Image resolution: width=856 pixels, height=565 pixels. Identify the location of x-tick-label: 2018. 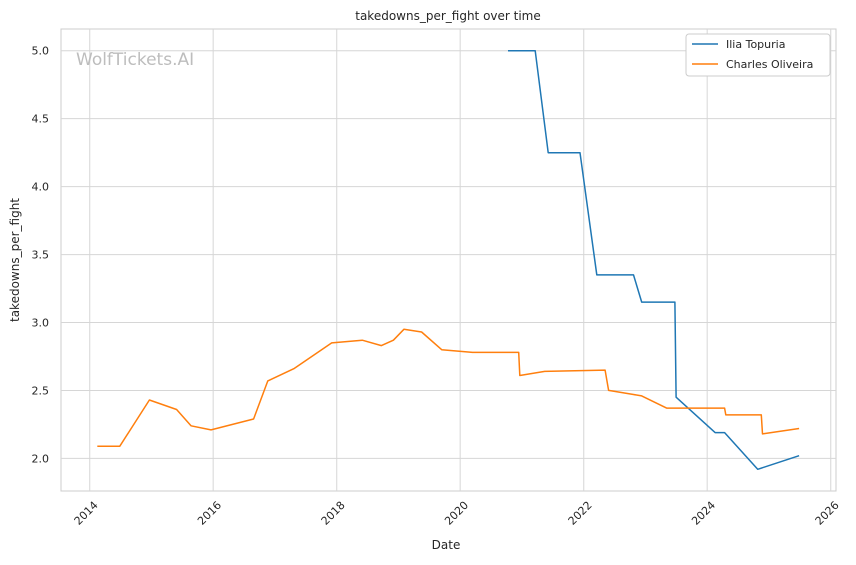
(333, 513).